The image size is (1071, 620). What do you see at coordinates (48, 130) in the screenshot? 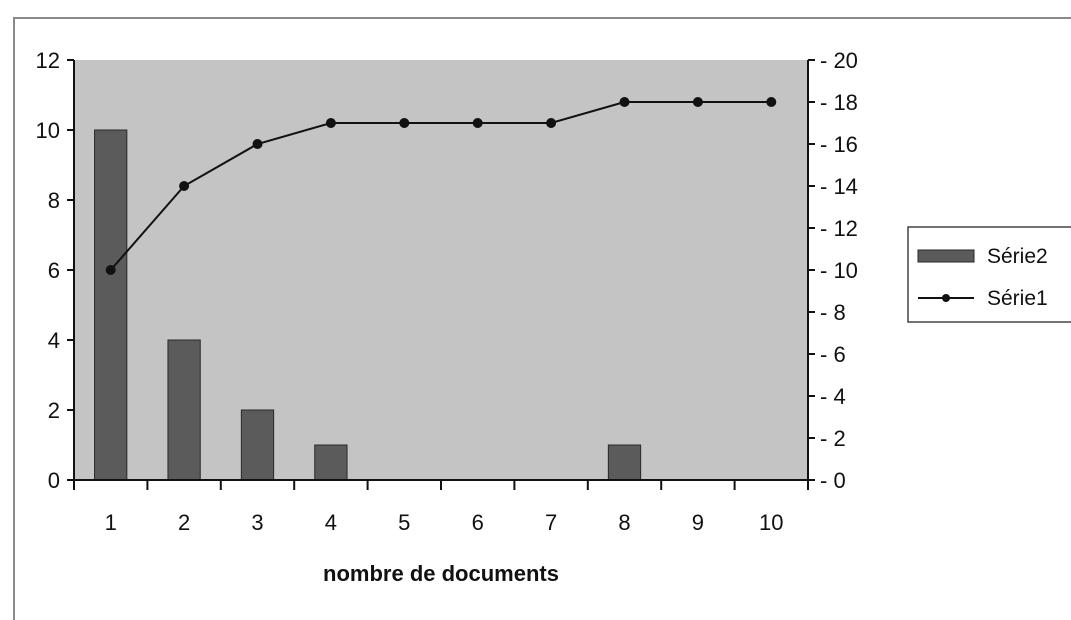
I see `left-y-tick-label: 10` at bounding box center [48, 130].